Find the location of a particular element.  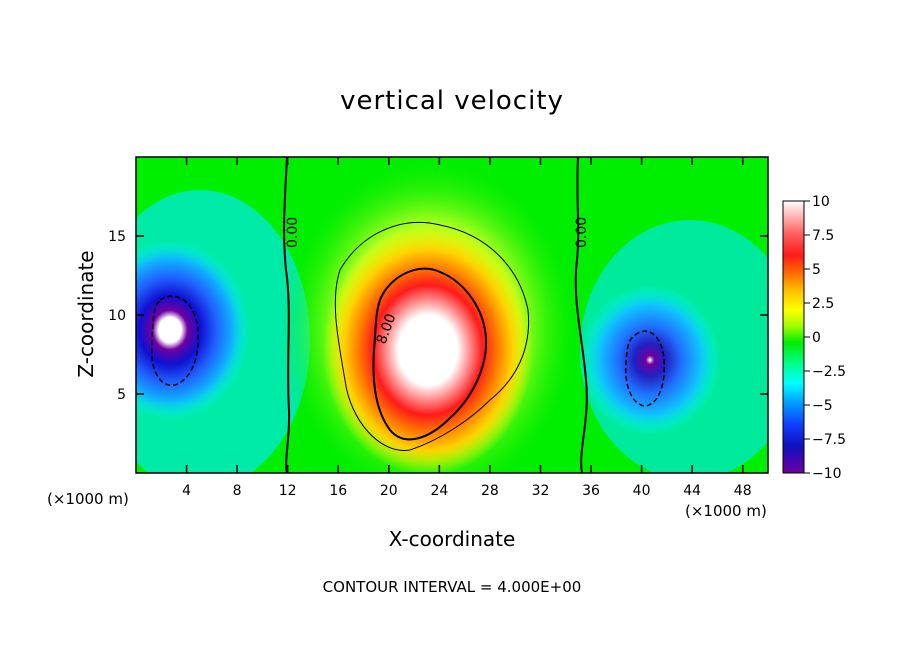

colorbar-tick-label-2: 5 is located at coordinates (816, 270).